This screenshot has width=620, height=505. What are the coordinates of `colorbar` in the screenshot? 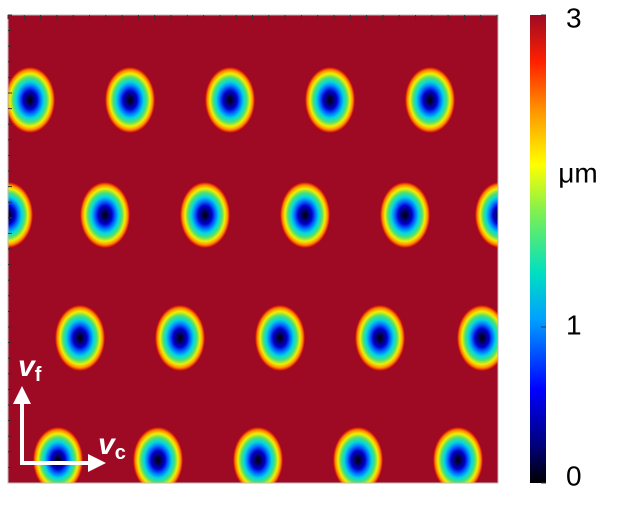 It's located at (538, 249).